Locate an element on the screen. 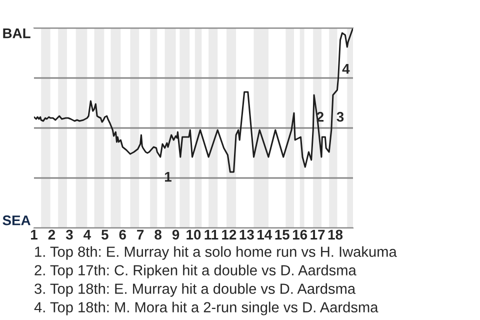 The height and width of the screenshot is (320, 480). x-tick-label: 16 is located at coordinates (300, 235).